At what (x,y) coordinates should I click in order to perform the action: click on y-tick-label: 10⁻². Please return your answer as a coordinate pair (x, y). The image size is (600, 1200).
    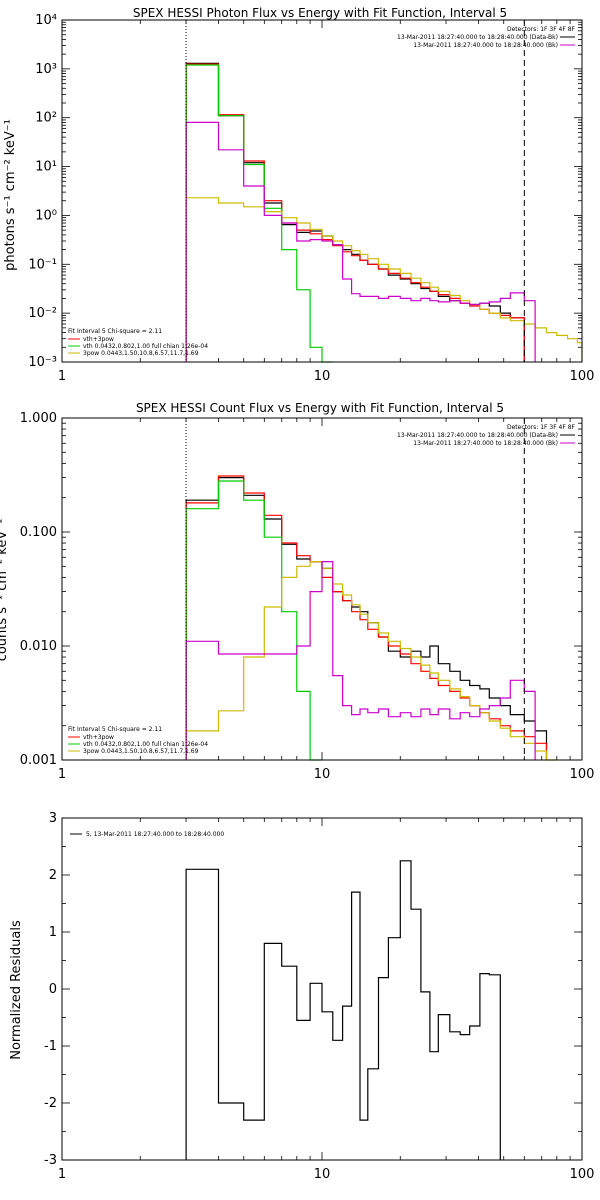
    Looking at the image, I should click on (42, 313).